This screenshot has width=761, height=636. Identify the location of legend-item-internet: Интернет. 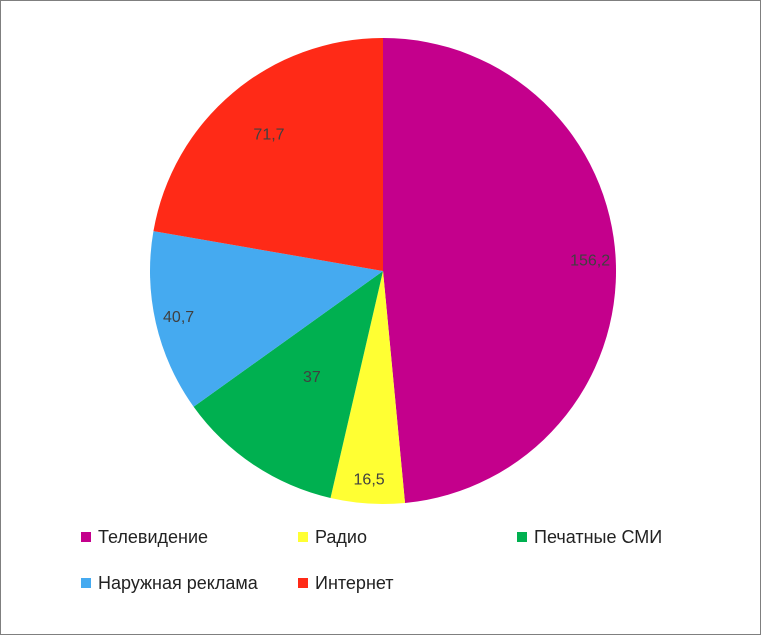
(346, 583).